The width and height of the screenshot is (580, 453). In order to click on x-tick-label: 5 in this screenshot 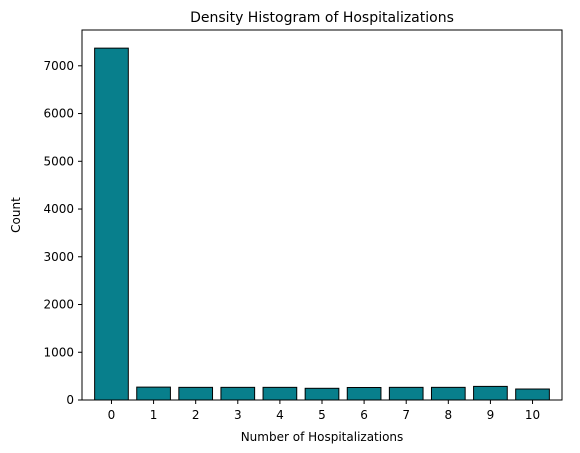, I will do `click(322, 415)`.